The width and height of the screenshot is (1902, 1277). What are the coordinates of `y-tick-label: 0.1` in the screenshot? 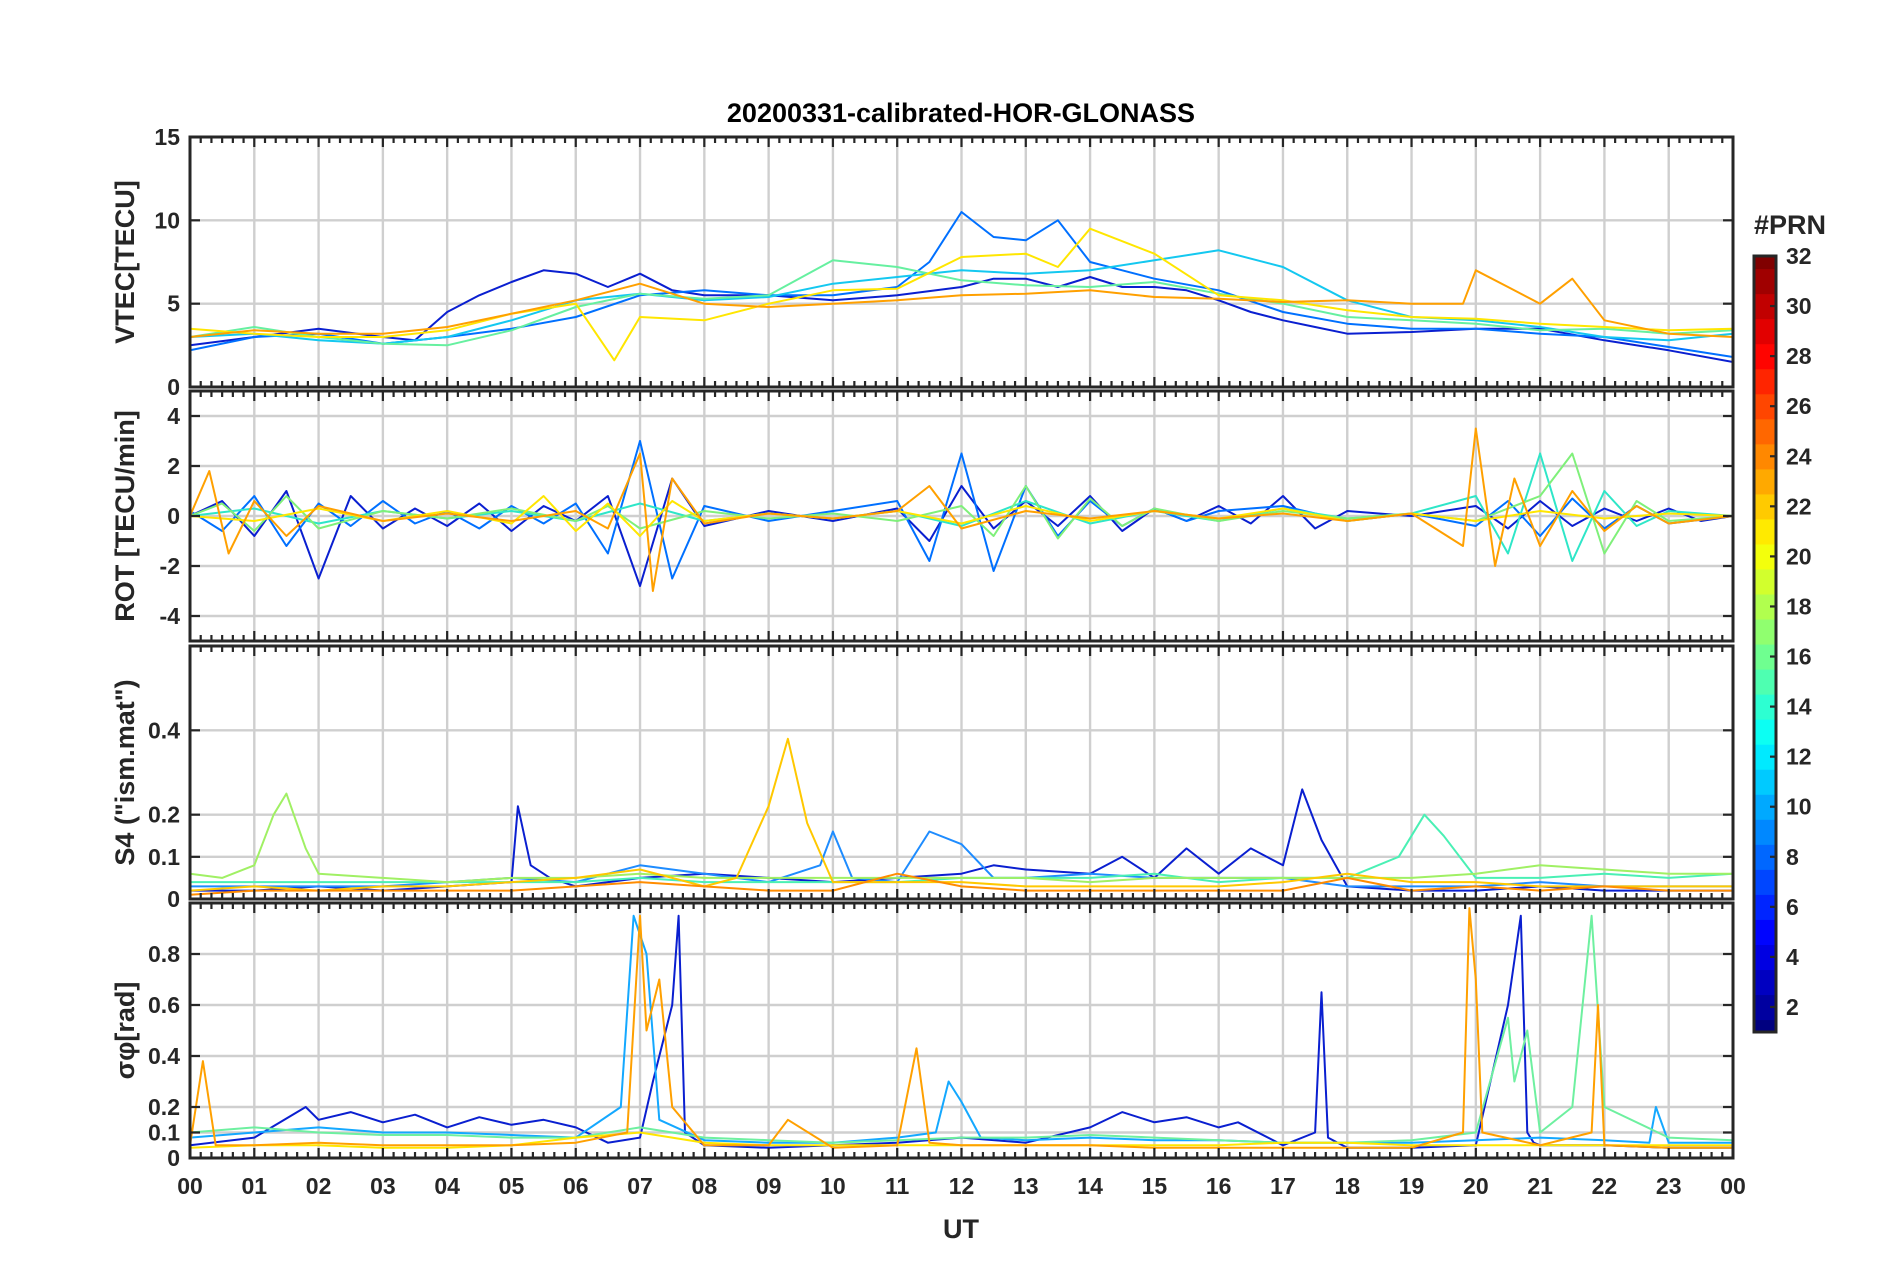 It's located at (164, 1133).